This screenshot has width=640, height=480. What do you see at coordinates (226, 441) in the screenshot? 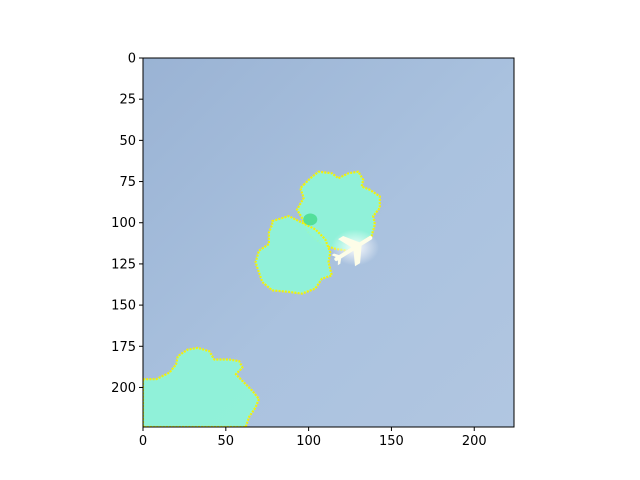
I see `x-tick-label: 50` at bounding box center [226, 441].